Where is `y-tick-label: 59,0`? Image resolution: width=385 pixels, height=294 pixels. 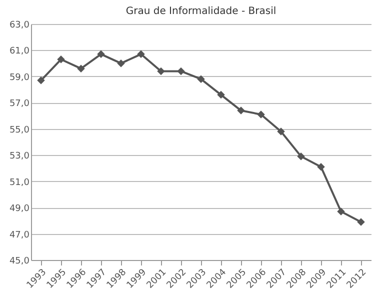
y-tick-label: 59,0 is located at coordinates (19, 77).